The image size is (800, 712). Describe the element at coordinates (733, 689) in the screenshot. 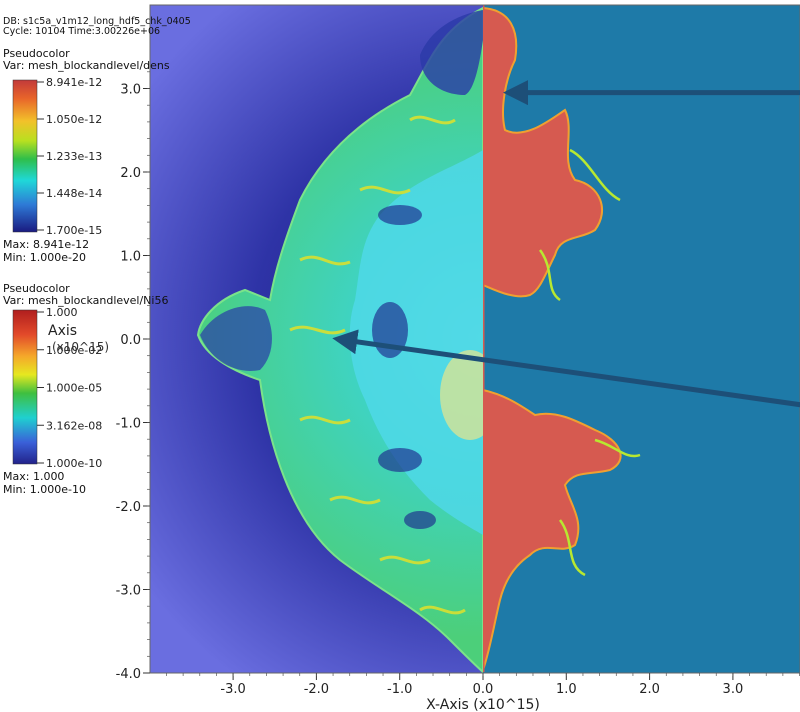

I see `x-tick-label: 3.0` at that location.